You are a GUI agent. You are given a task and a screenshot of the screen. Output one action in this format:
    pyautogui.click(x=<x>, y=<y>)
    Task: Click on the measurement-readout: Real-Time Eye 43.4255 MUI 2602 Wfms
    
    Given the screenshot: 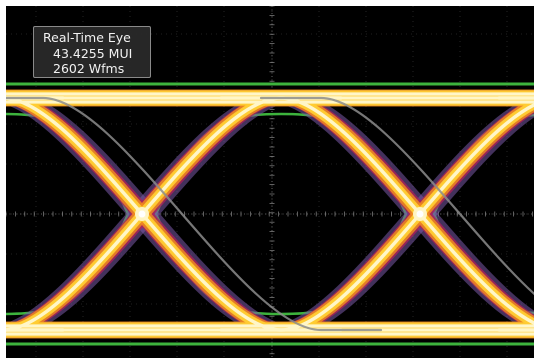 What is the action you would take?
    pyautogui.click(x=92, y=52)
    